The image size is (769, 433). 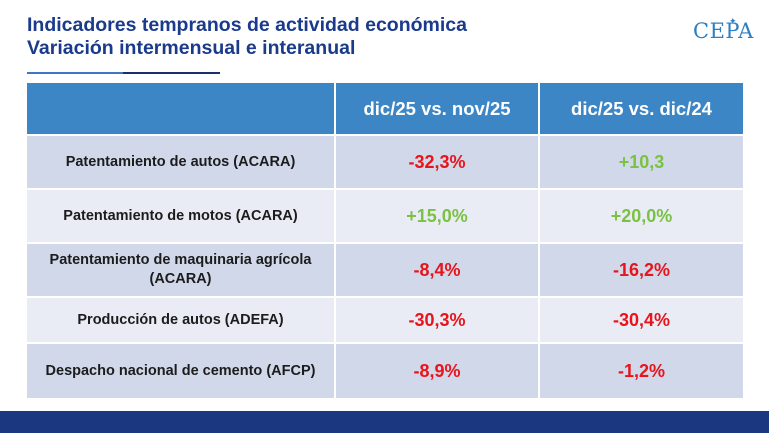 I want to click on yoy-value: -16,2%, so click(x=641, y=270).